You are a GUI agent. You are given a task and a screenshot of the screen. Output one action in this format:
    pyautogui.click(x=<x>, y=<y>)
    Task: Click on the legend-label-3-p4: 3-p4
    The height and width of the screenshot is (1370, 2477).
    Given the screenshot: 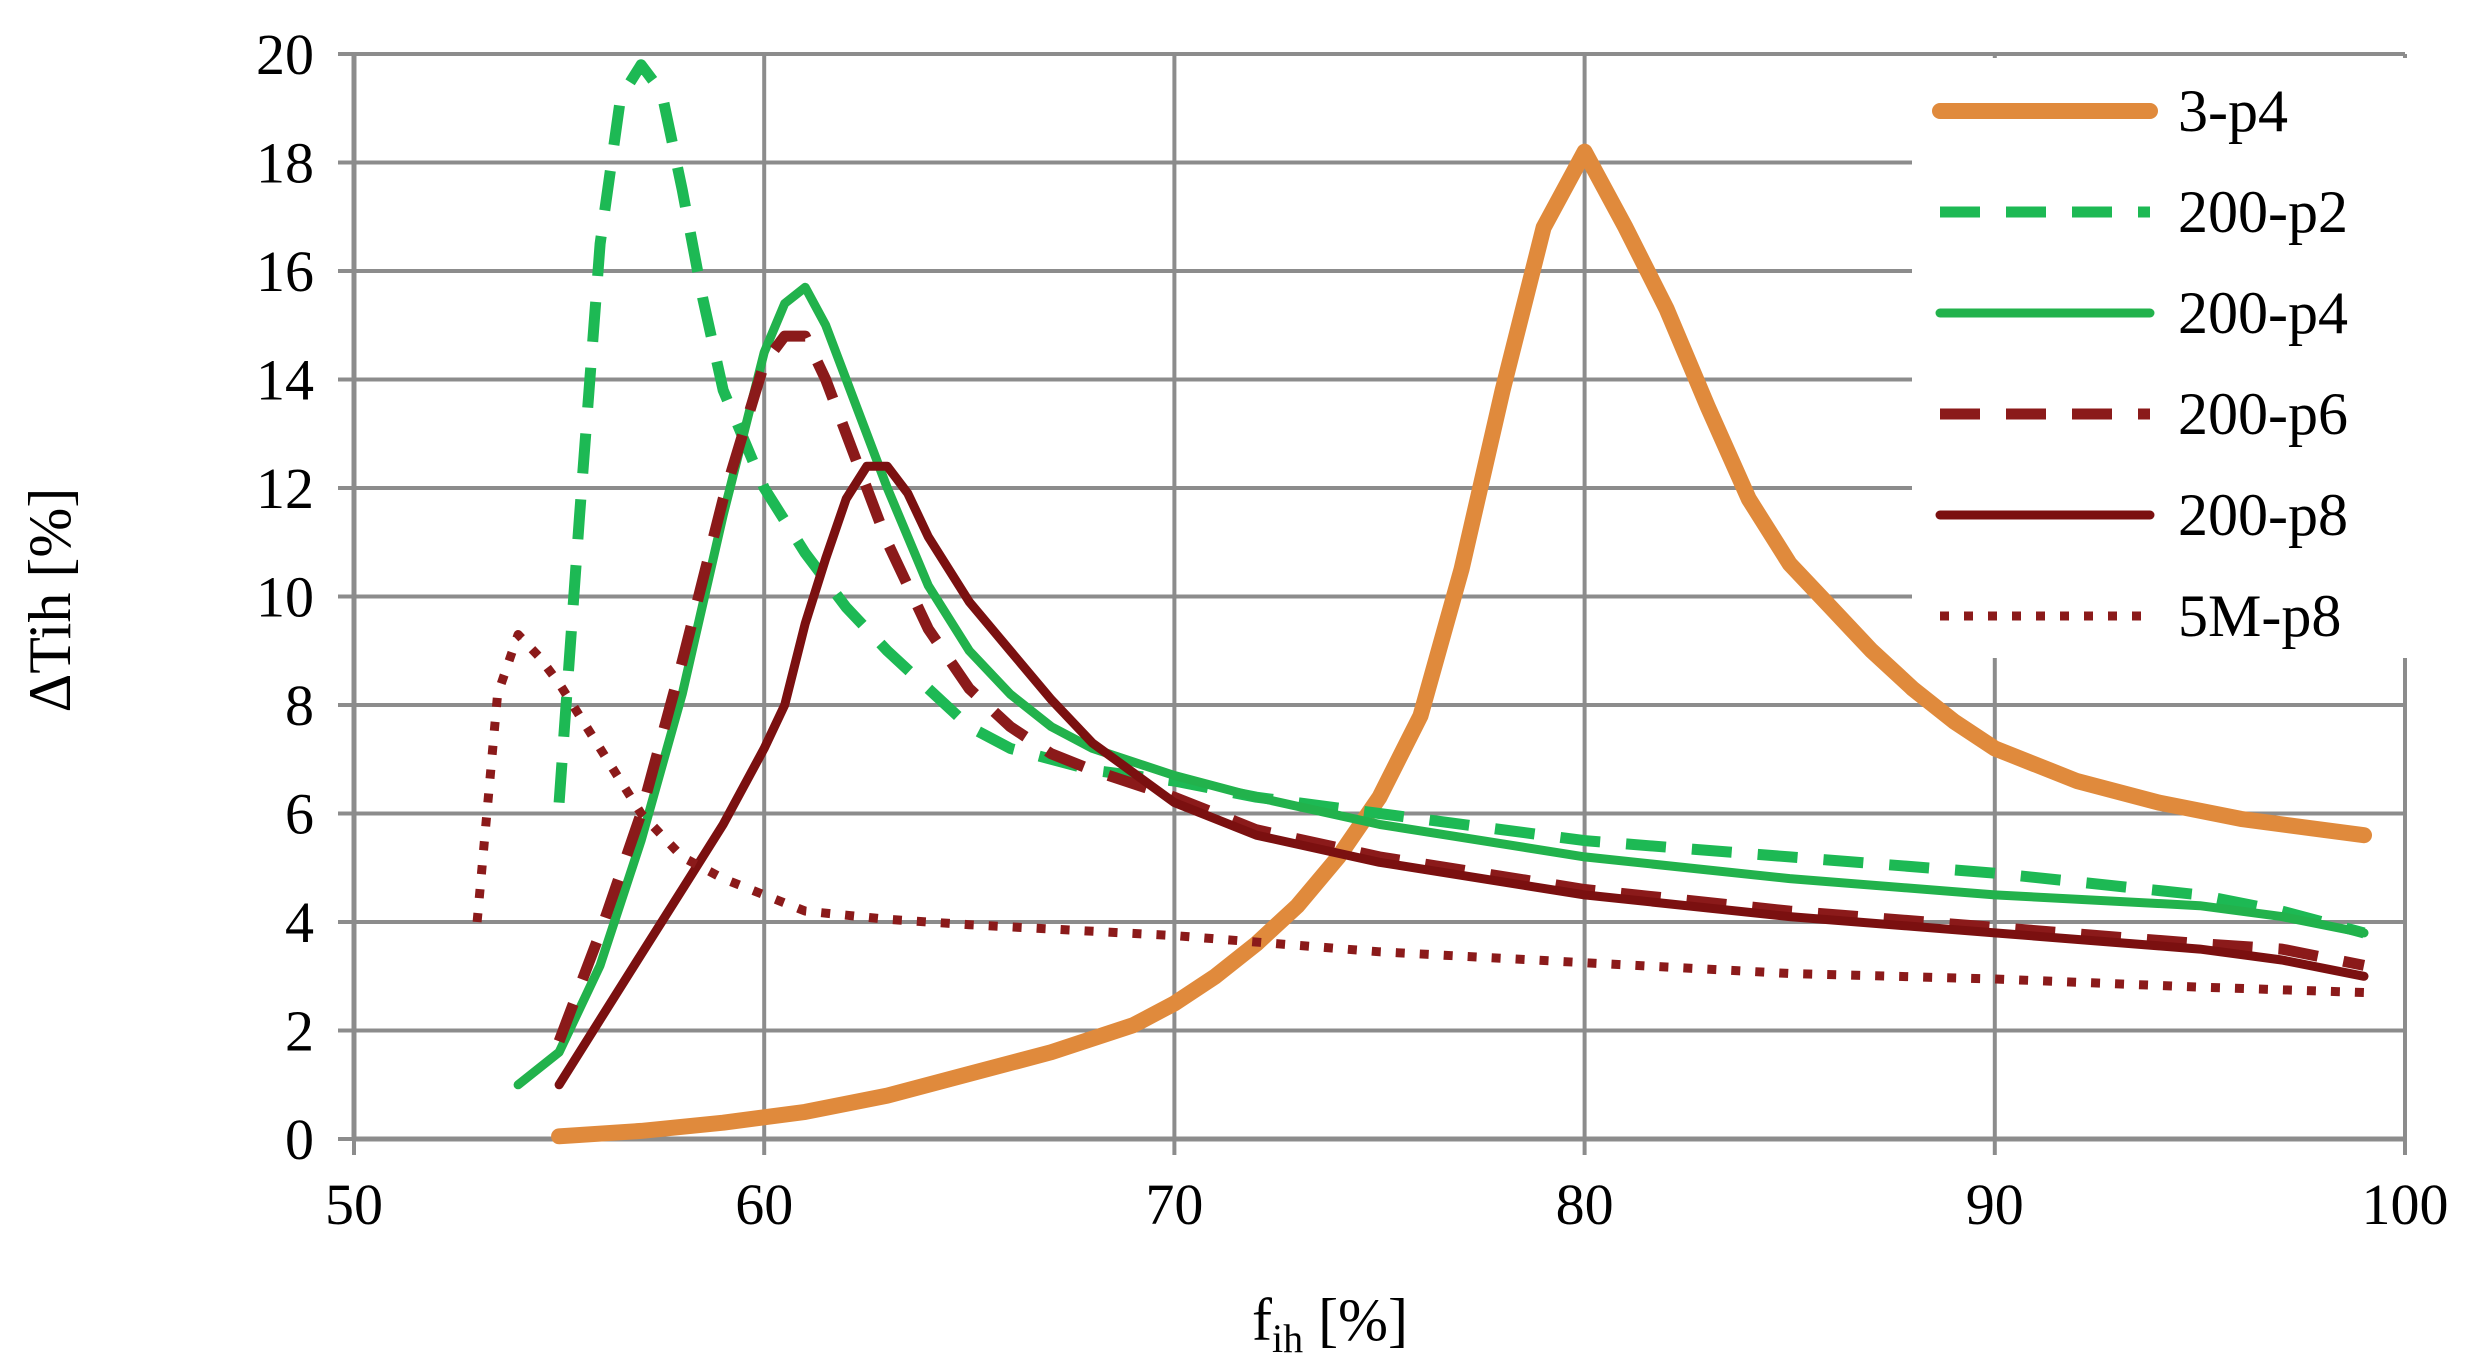 What is the action you would take?
    pyautogui.click(x=2233, y=111)
    